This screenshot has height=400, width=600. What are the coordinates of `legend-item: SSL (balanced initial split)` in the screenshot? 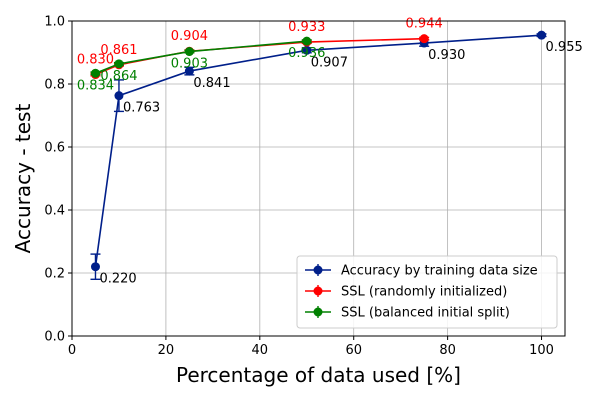 It's located at (407, 313).